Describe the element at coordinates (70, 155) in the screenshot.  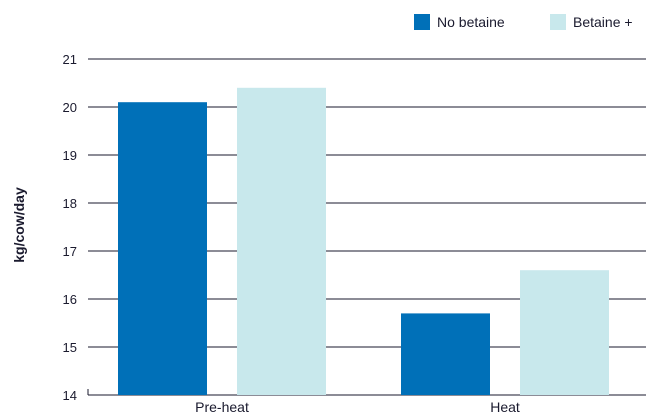
I see `y-tick-label: 19` at that location.